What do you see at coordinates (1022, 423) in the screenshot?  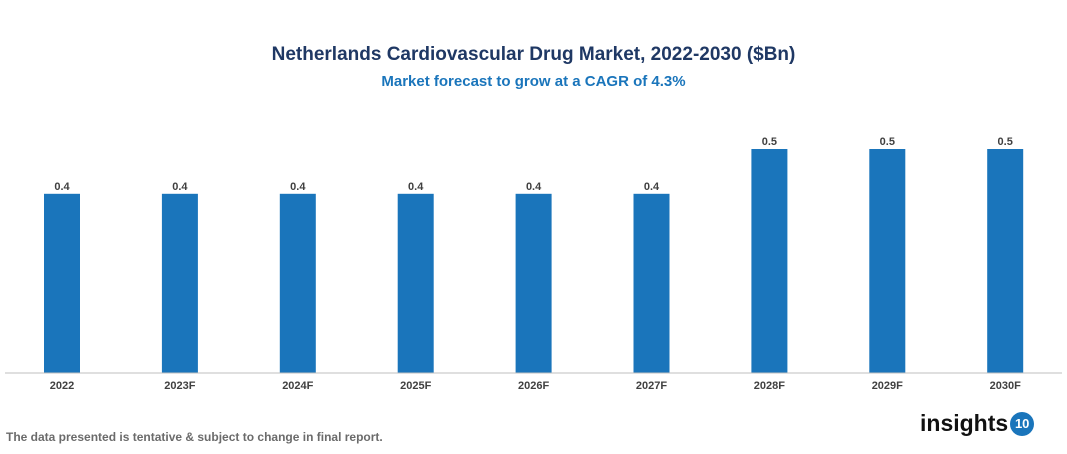 I see `logo-badge: 10` at bounding box center [1022, 423].